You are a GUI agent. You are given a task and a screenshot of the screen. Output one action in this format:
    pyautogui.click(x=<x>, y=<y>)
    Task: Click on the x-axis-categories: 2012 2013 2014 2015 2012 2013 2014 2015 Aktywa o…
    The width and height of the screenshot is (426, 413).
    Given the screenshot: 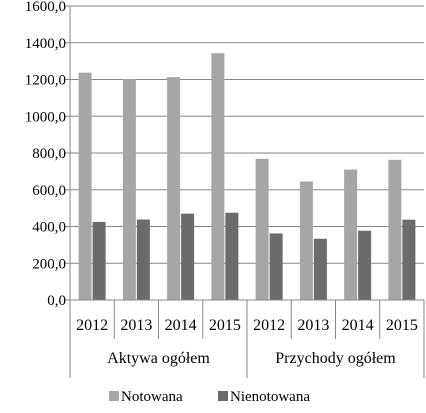 What is the action you would take?
    pyautogui.click(x=247, y=342)
    